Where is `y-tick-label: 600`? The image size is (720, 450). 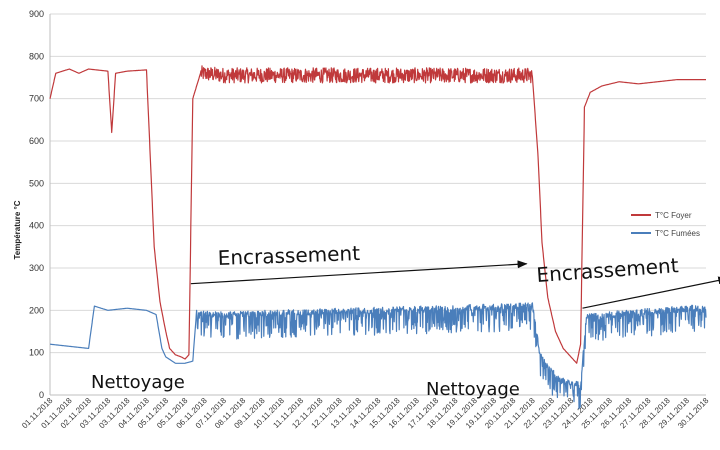 y-tick-label: 600 is located at coordinates (36, 141).